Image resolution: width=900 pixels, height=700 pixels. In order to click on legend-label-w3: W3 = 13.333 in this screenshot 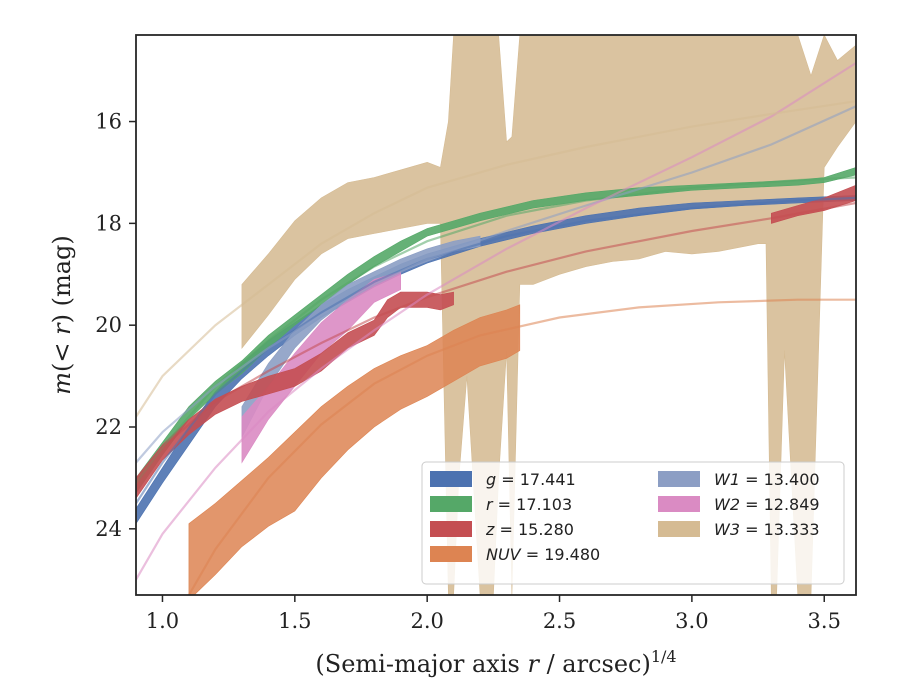, I will do `click(767, 529)`.